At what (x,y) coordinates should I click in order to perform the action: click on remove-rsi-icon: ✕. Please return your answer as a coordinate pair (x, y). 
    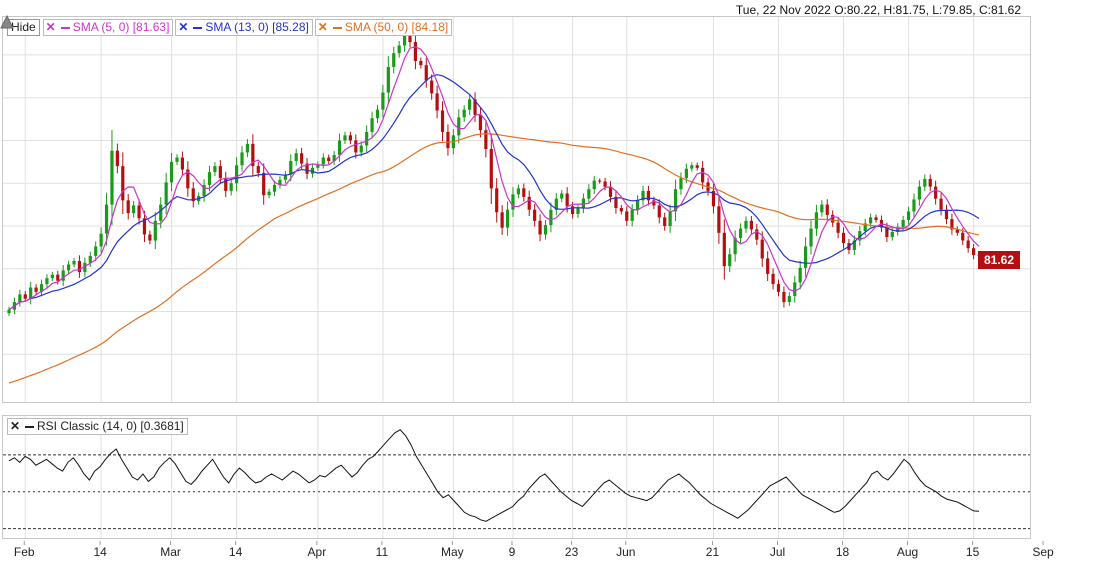
    Looking at the image, I should click on (15, 426).